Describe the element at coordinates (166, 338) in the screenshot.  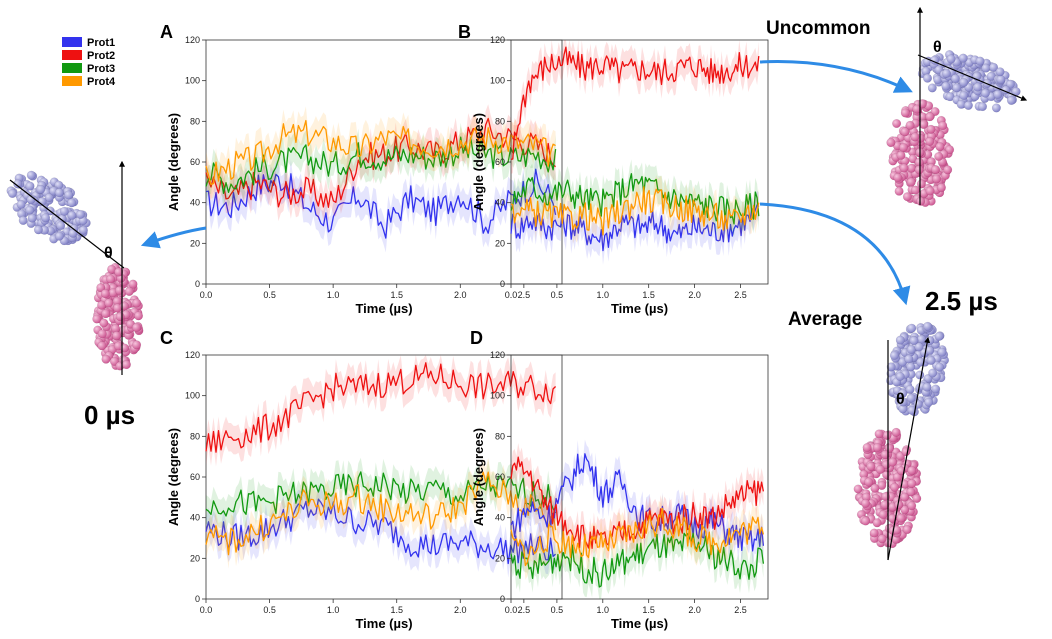
I see `panel-label-c: C` at that location.